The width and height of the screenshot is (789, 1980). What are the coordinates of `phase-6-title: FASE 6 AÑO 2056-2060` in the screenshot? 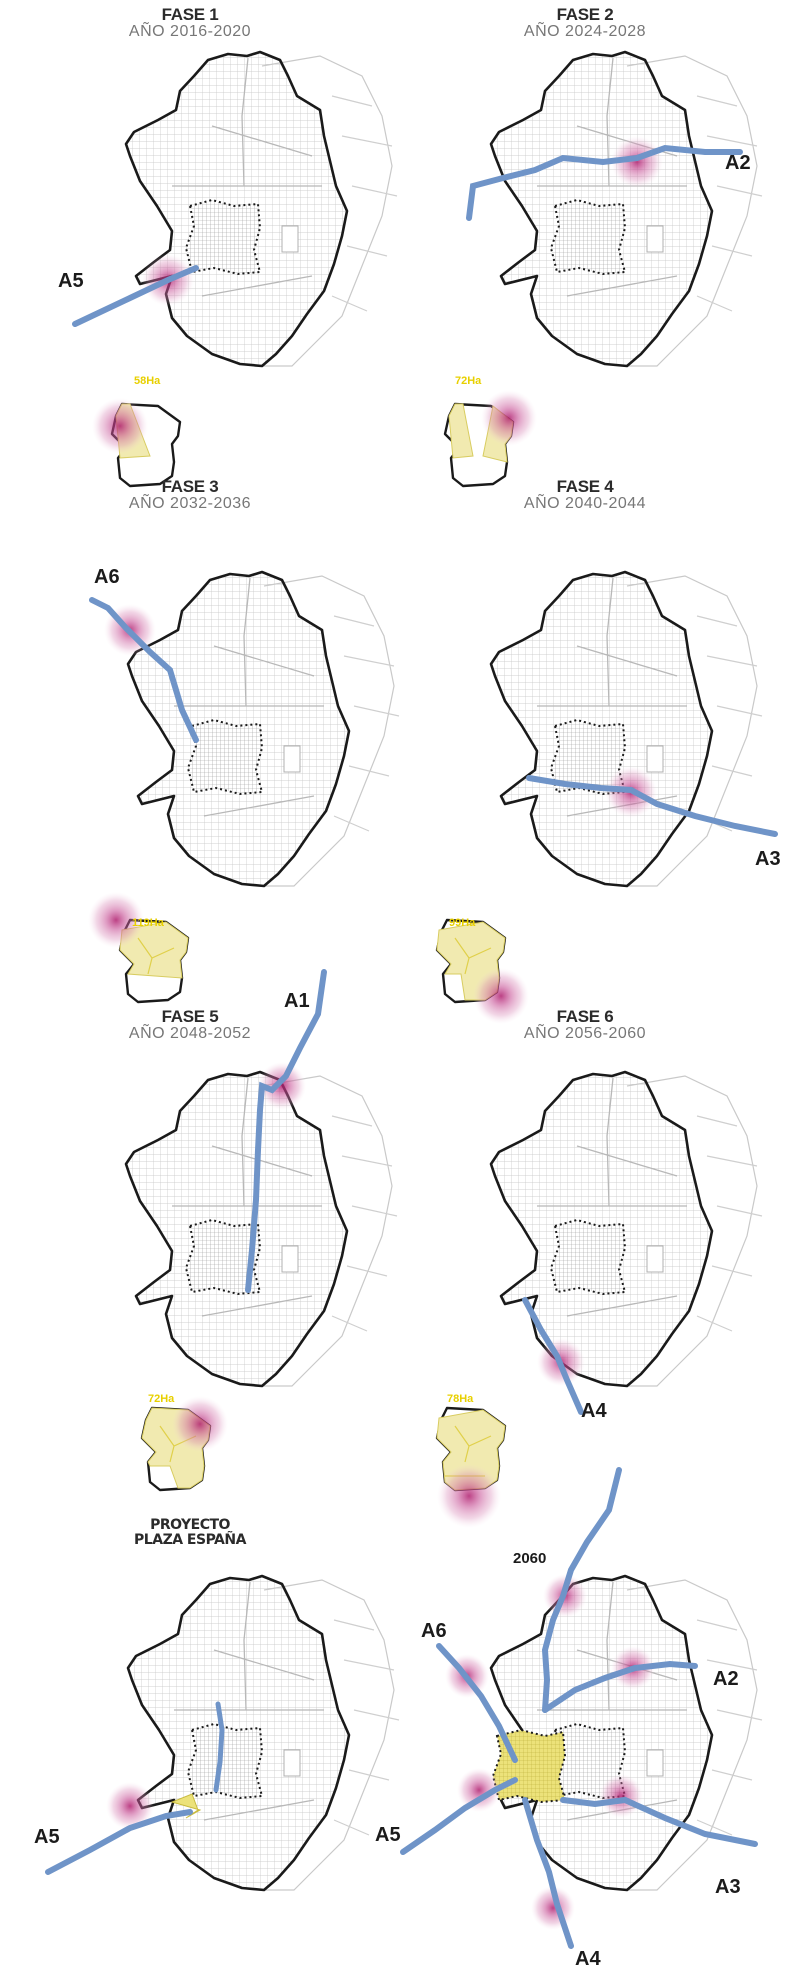 It's located at (585, 1025).